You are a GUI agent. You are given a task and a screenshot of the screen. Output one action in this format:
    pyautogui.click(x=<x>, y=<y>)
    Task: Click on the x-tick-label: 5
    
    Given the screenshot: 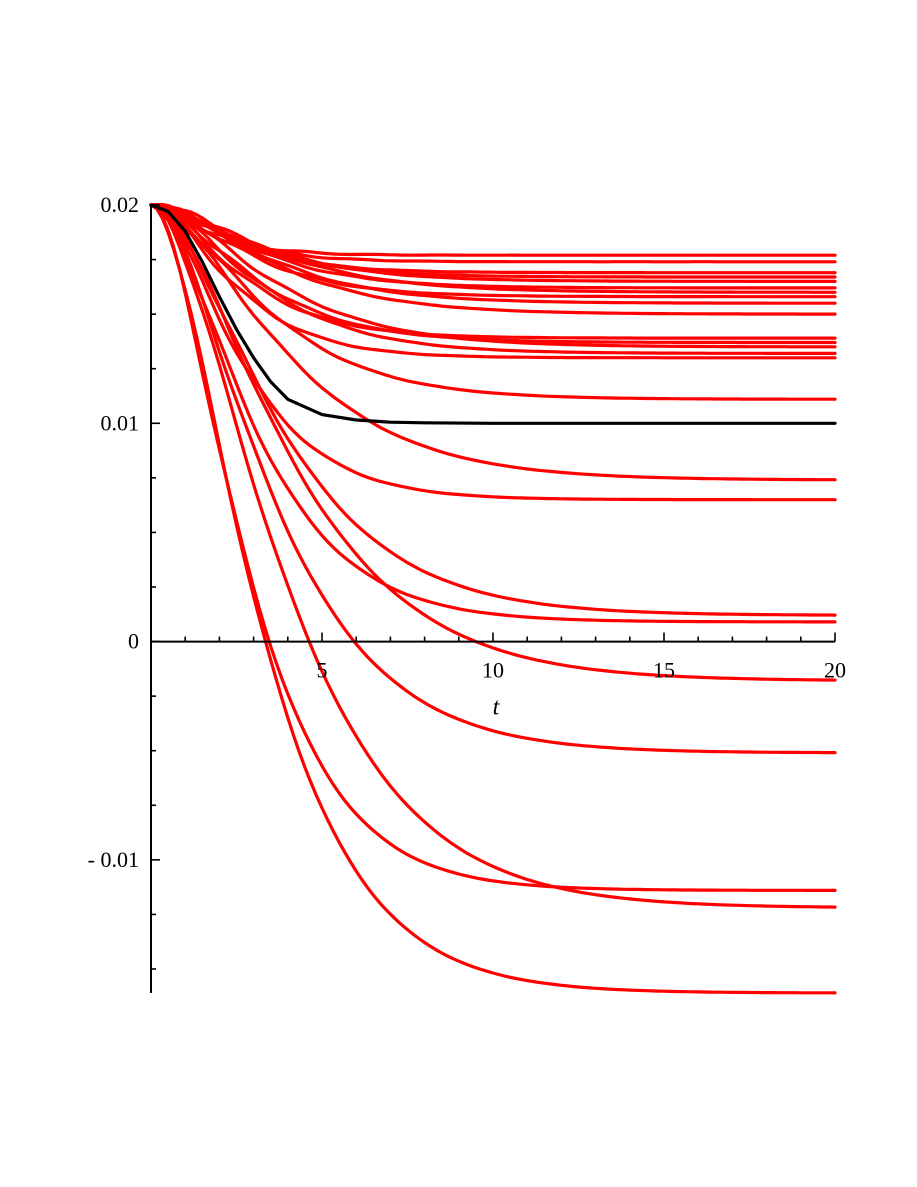 What is the action you would take?
    pyautogui.click(x=322, y=670)
    